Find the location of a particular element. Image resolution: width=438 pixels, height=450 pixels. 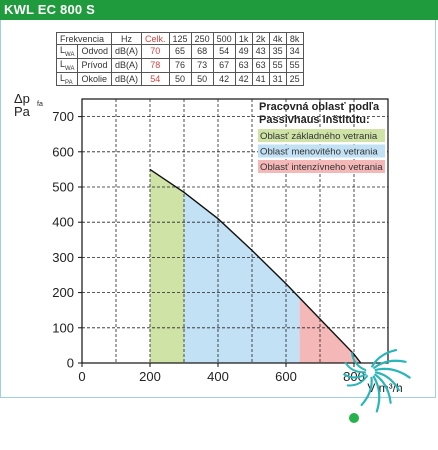

y-axis-label-sub: fa is located at coordinates (40, 104).